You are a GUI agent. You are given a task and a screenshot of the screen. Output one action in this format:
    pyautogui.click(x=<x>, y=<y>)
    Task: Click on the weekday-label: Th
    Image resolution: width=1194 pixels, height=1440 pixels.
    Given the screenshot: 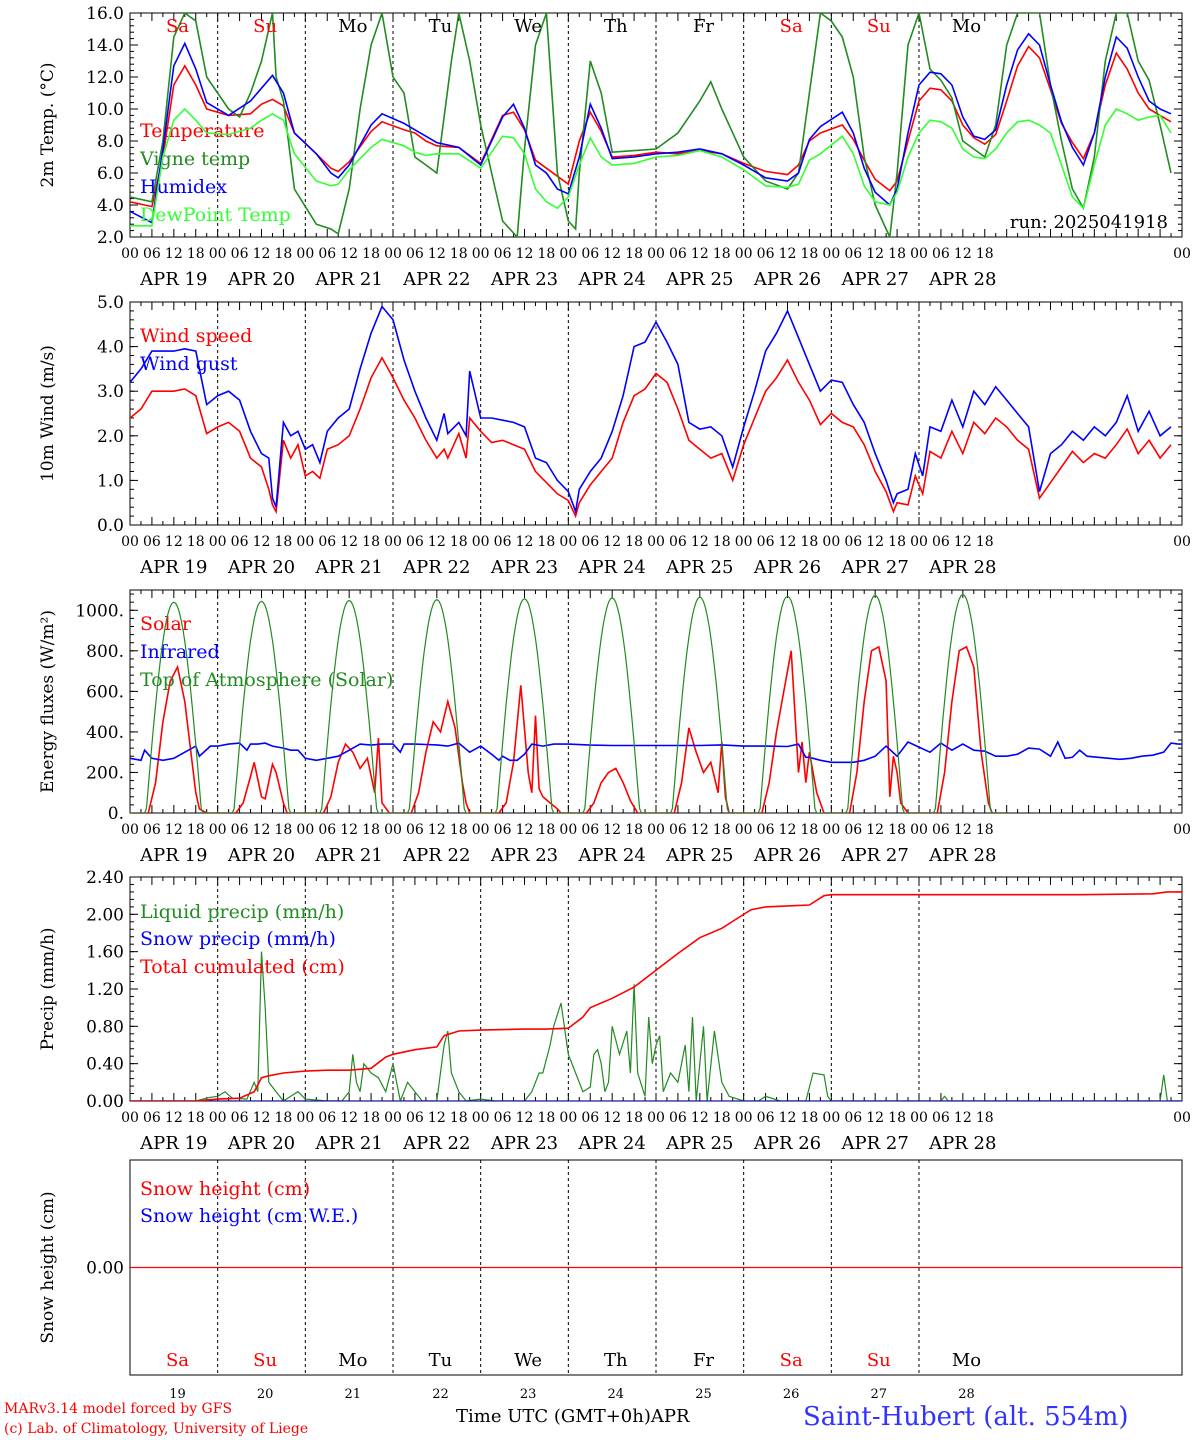 What is the action you would take?
    pyautogui.click(x=616, y=1360)
    